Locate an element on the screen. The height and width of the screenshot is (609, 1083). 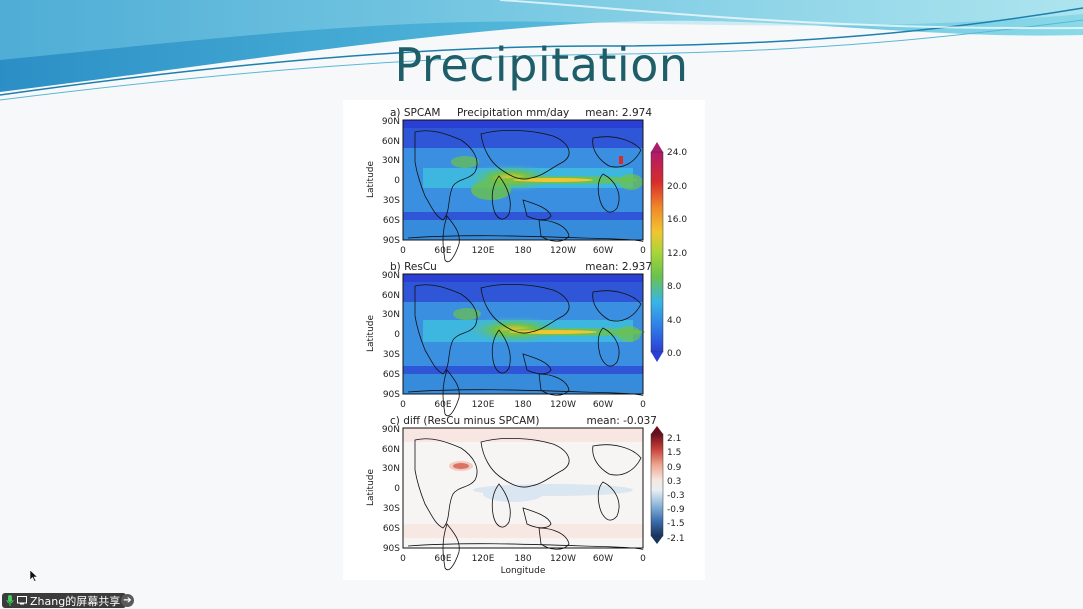
expand-arrow-icon: ➔ is located at coordinates (127, 600).